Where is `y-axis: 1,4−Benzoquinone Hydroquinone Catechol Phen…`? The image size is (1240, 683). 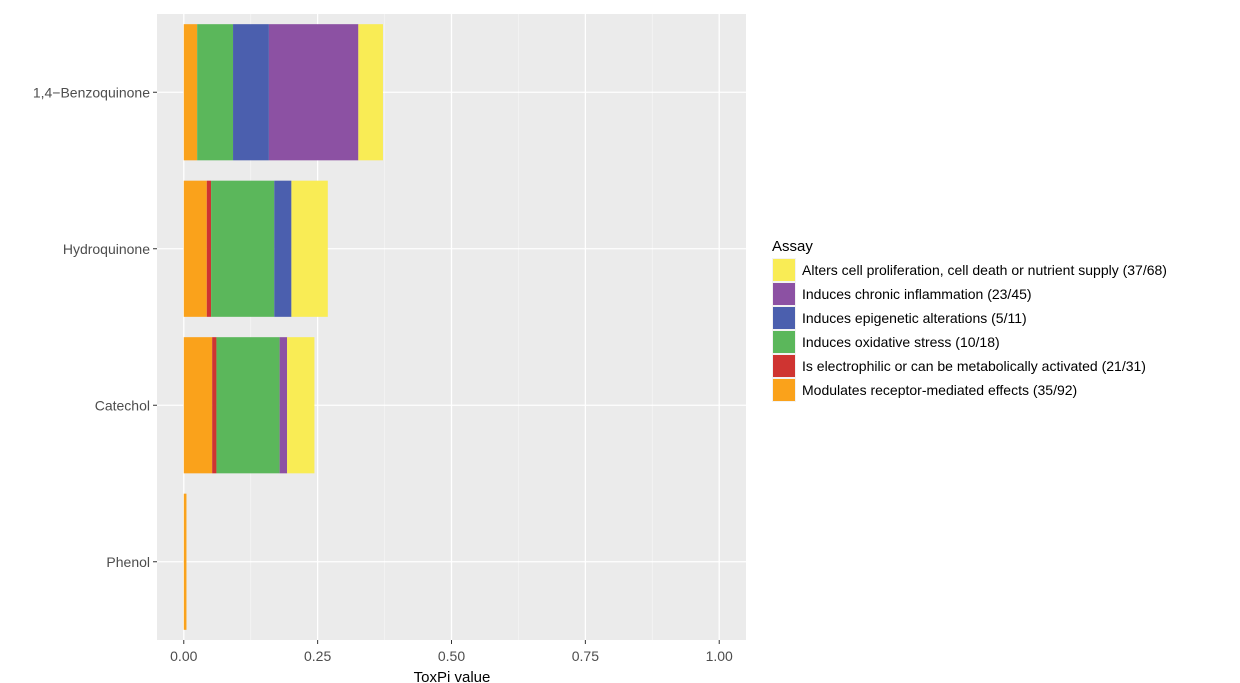
y-axis: 1,4−Benzoquinone Hydroquinone Catechol Phen… is located at coordinates (95, 327).